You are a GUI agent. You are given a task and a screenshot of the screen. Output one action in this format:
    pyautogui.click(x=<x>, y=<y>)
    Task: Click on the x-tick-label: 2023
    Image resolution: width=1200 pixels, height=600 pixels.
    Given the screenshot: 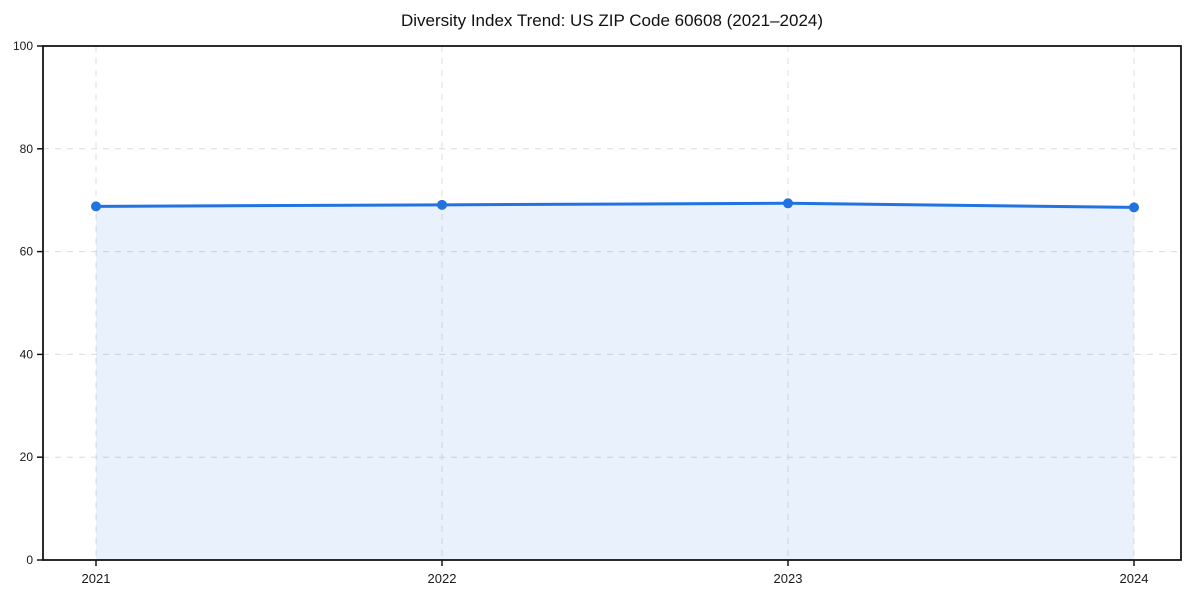 What is the action you would take?
    pyautogui.click(x=788, y=578)
    